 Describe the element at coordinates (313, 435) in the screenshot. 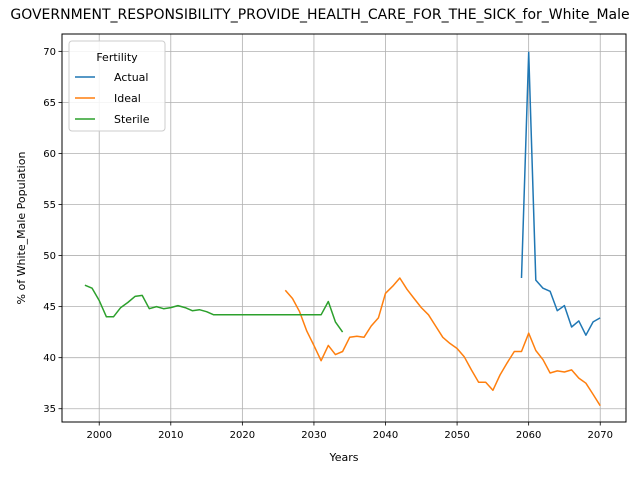

I see `x-tick-label: 2030` at that location.